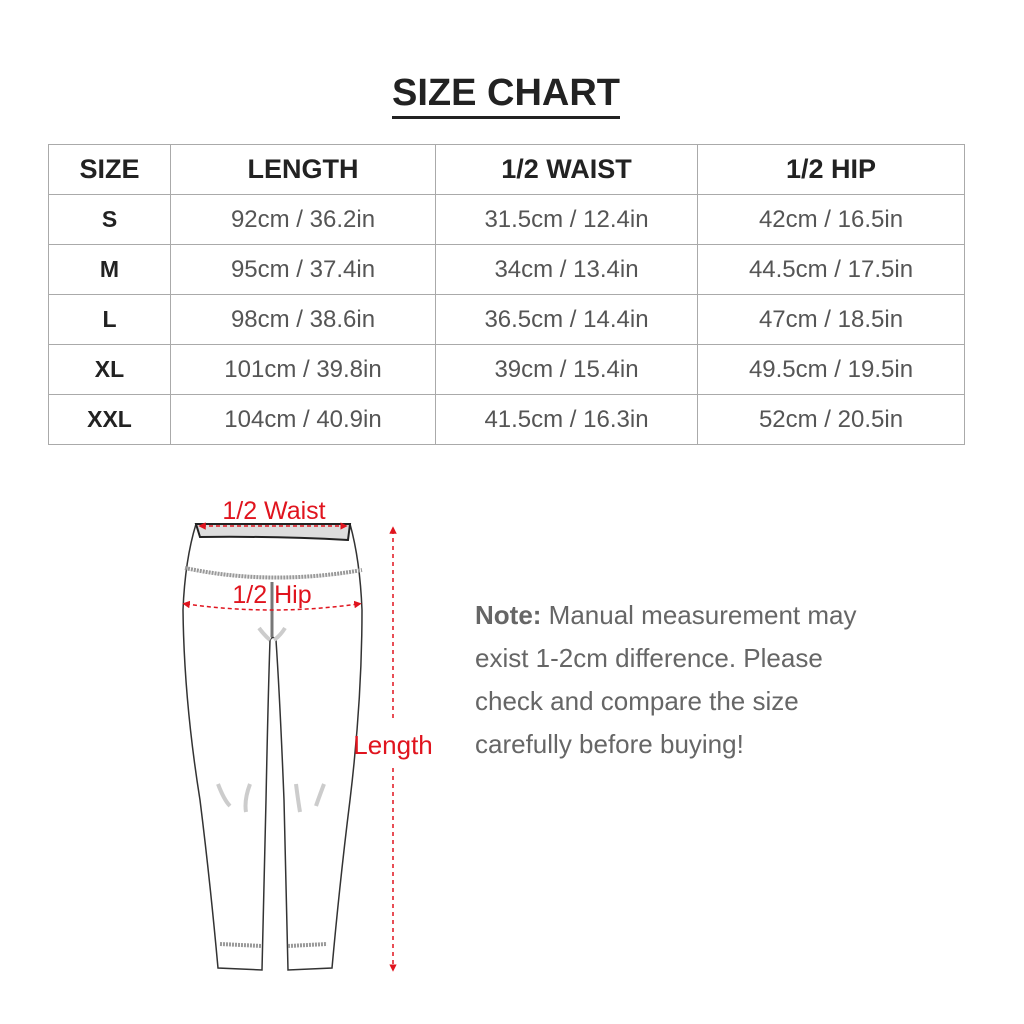 The height and width of the screenshot is (1024, 1024). Describe the element at coordinates (109, 319) in the screenshot. I see `size-cell: L` at that location.